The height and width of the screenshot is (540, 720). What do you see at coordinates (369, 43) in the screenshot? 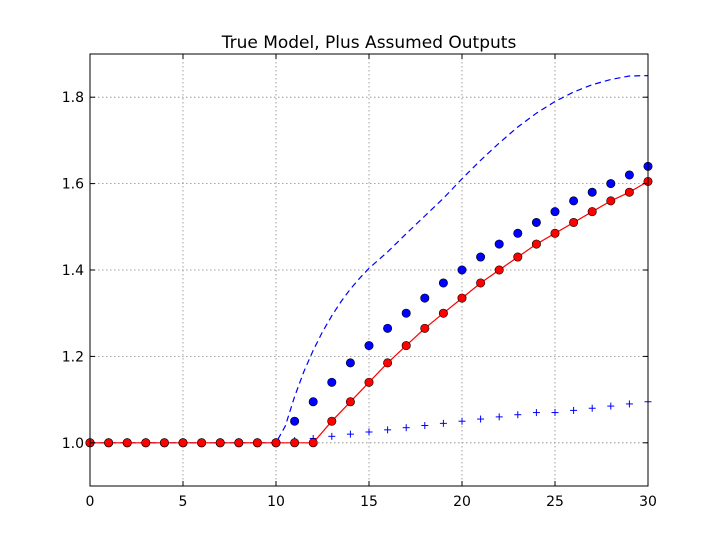
I see `chart-title: True Model, Plus Assumed Outputs` at bounding box center [369, 43].